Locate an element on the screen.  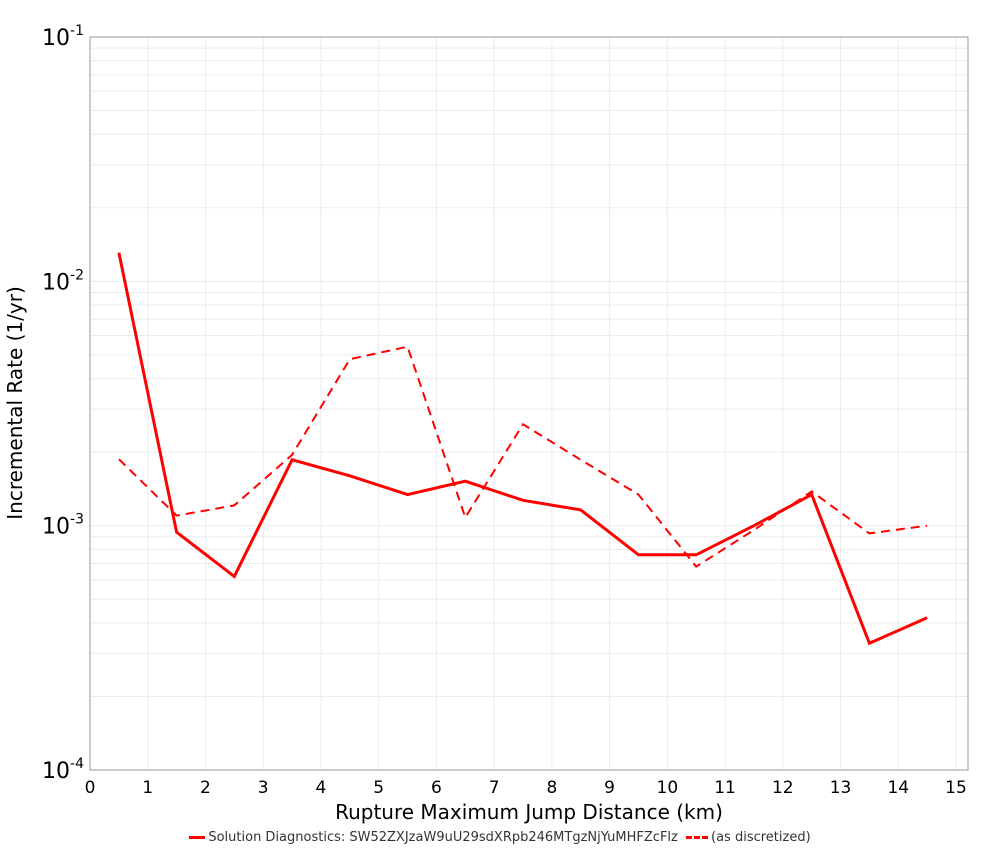
legend-item-discretized: (as discretized) is located at coordinates (748, 837).